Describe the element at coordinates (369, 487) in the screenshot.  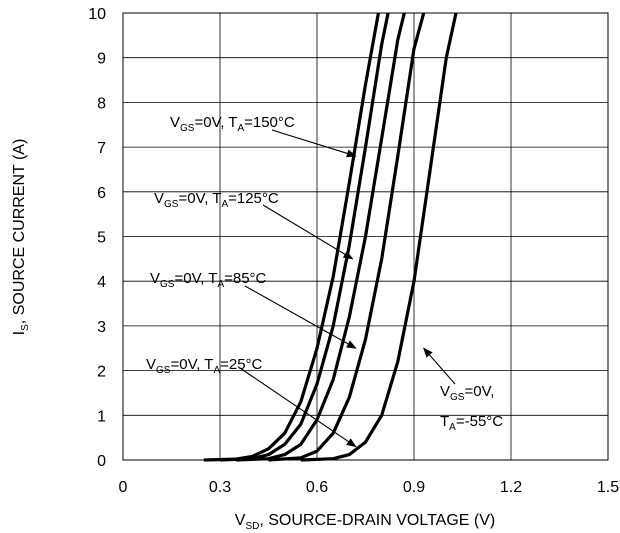
I see `x-tick-labels: 0 0.3 0.6 0.9 1.2 1.5` at that location.